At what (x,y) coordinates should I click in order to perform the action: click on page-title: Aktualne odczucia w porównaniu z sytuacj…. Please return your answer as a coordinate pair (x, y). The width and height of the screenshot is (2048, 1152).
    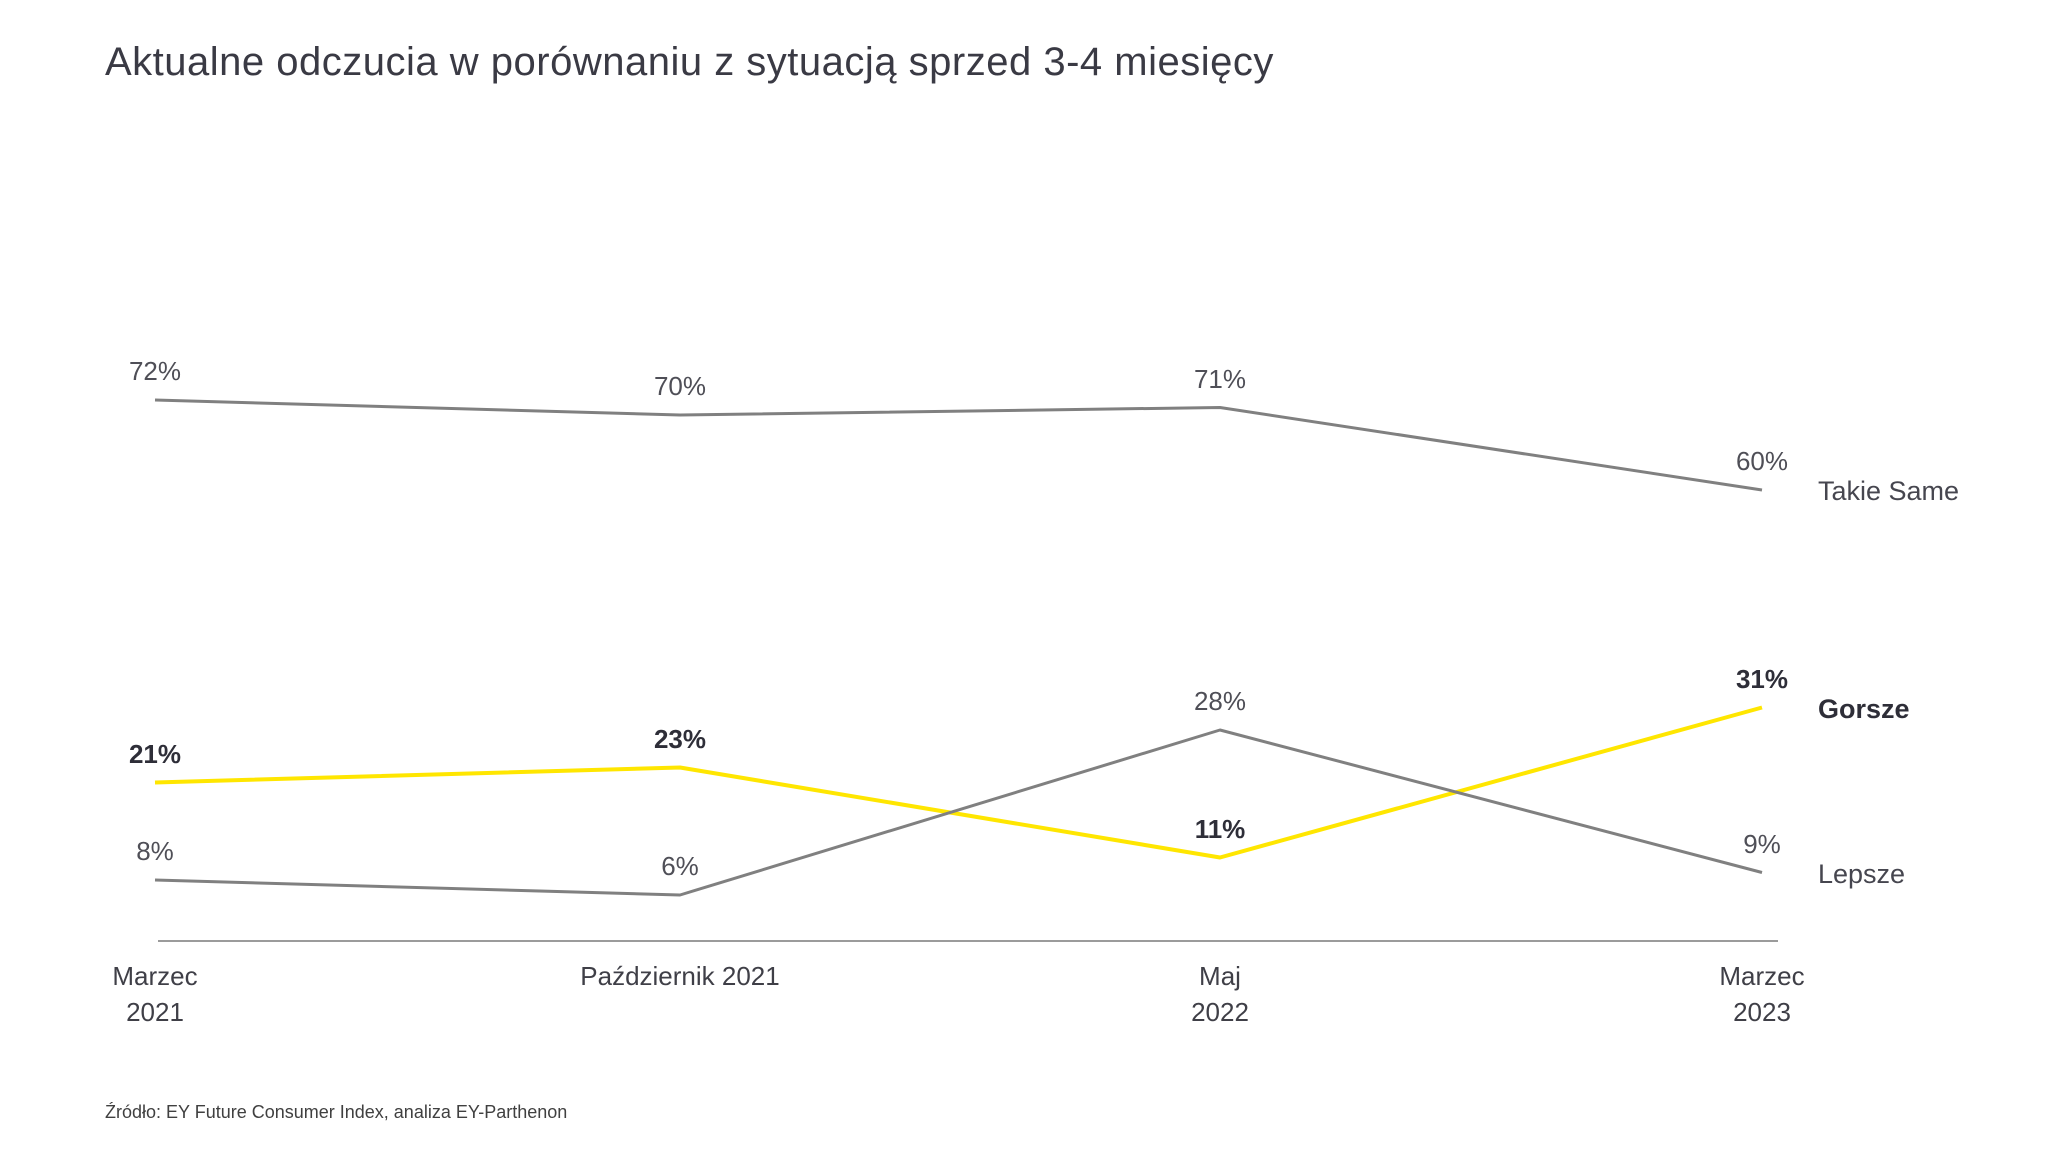
    Looking at the image, I should click on (689, 62).